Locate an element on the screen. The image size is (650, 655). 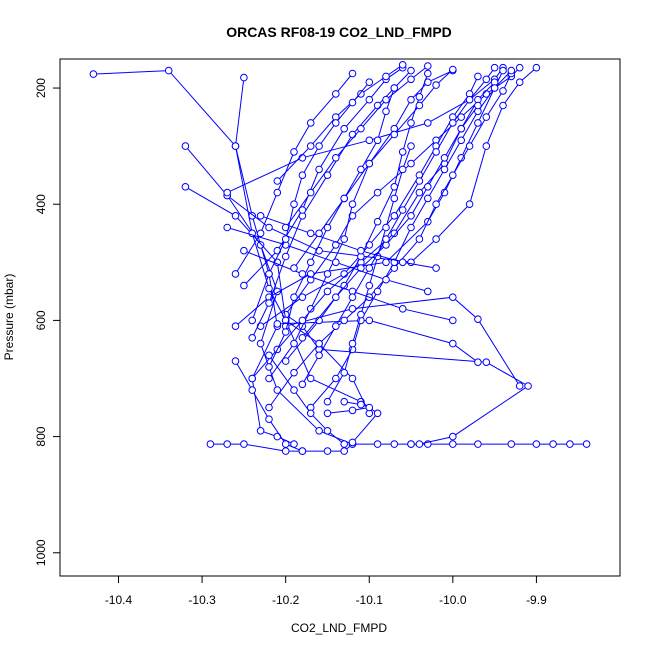
y-tick-label: 1000 is located at coordinates (41, 552).